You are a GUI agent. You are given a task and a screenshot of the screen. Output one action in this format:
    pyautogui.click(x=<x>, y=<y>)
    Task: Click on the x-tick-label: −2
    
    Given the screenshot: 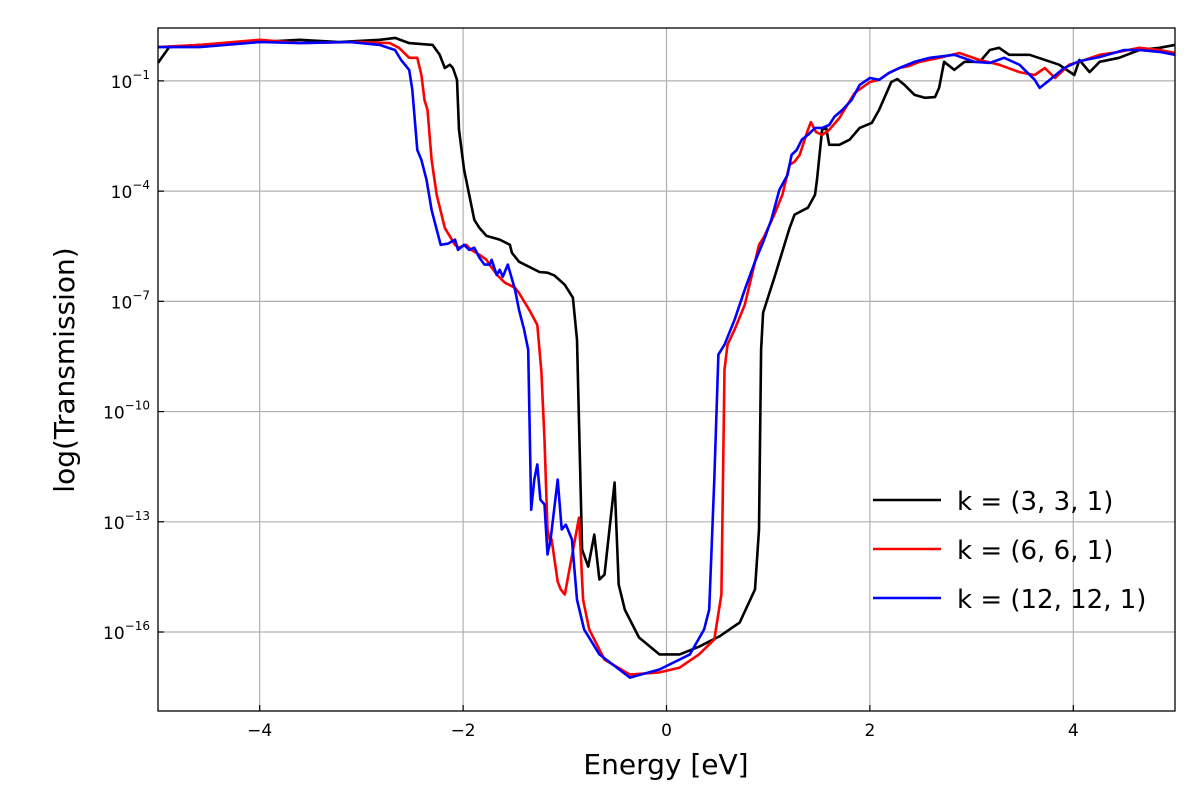 What is the action you would take?
    pyautogui.click(x=463, y=731)
    